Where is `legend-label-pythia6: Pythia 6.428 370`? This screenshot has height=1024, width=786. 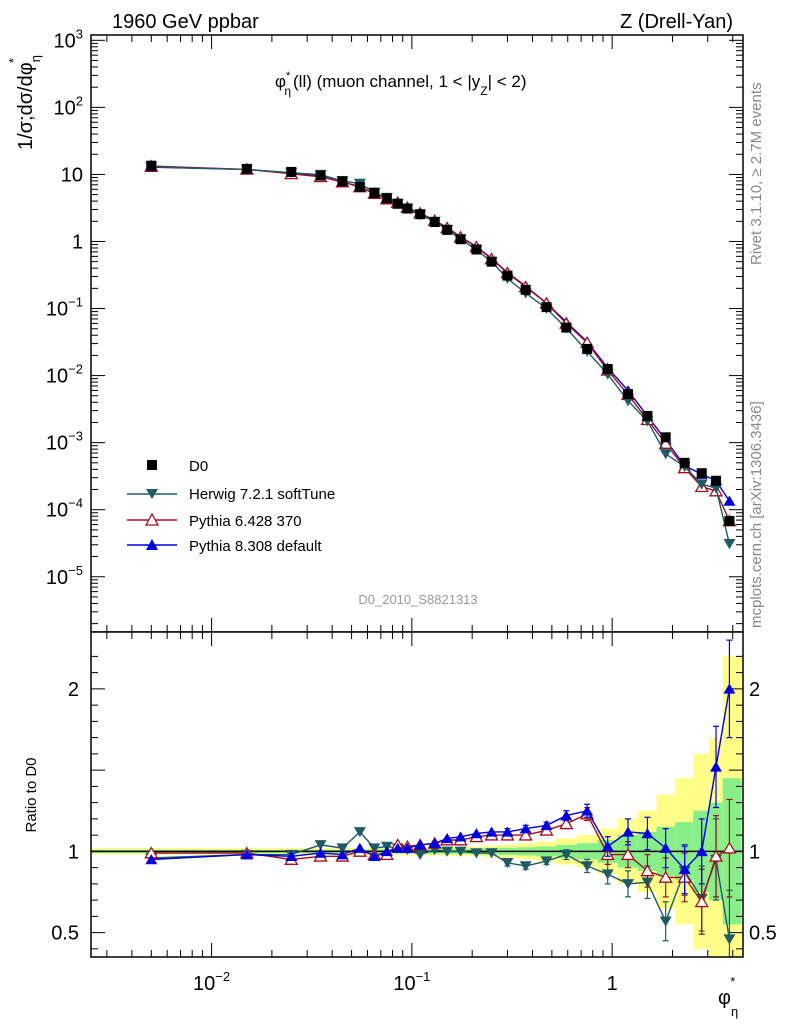
legend-label-pythia6: Pythia 6.428 370 is located at coordinates (245, 521).